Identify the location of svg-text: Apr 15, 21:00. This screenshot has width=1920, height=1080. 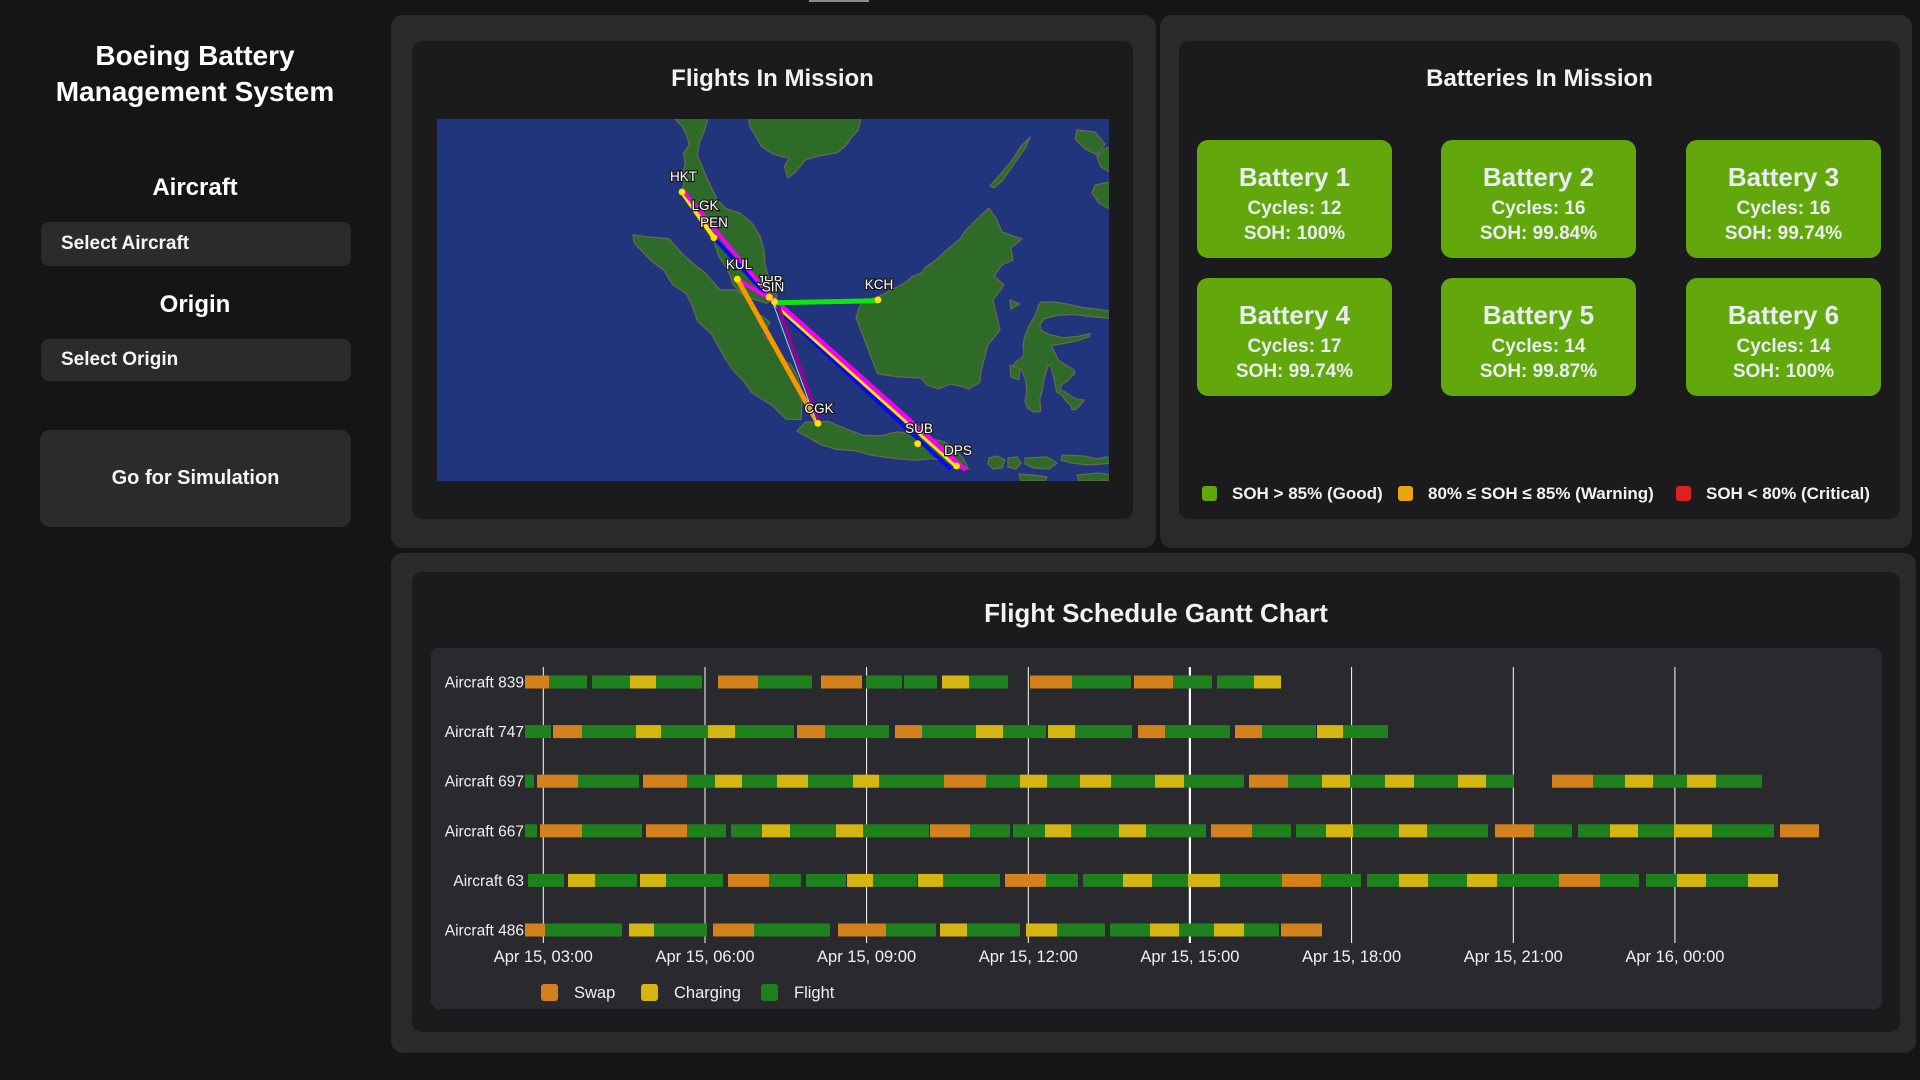
(1513, 957).